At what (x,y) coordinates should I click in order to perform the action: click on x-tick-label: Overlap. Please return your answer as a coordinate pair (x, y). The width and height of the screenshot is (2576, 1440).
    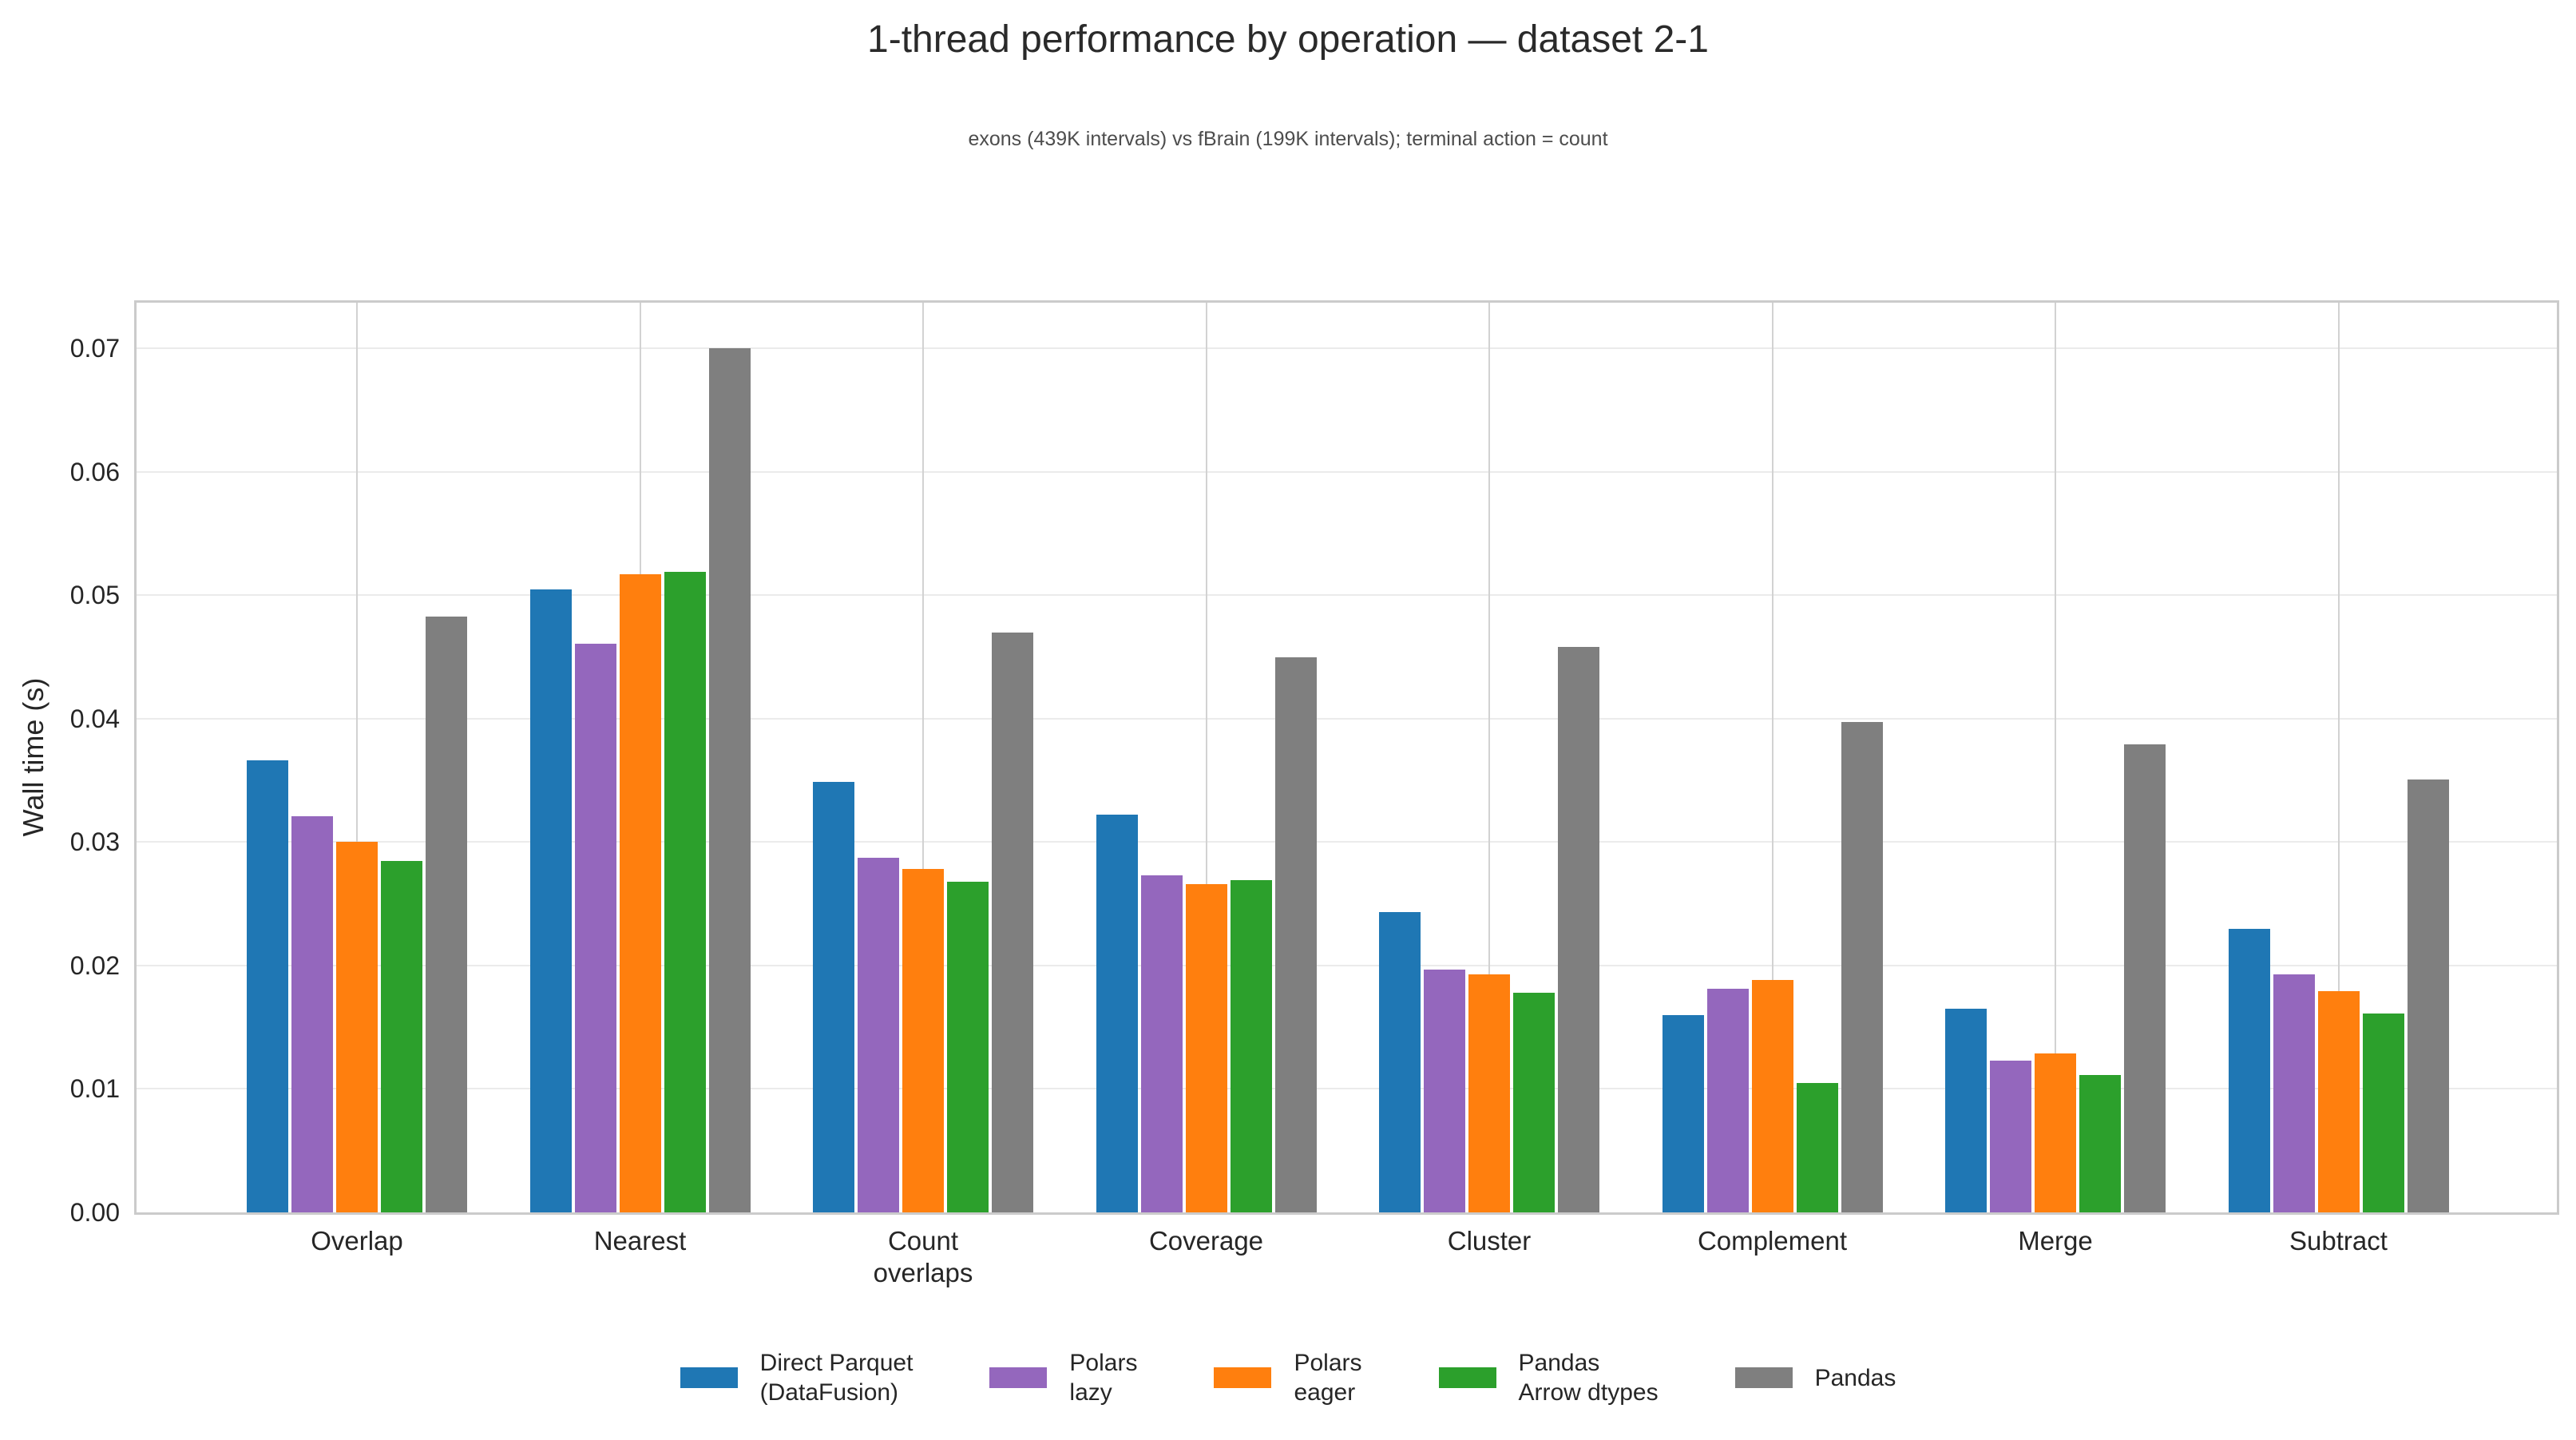
    Looking at the image, I should click on (357, 1241).